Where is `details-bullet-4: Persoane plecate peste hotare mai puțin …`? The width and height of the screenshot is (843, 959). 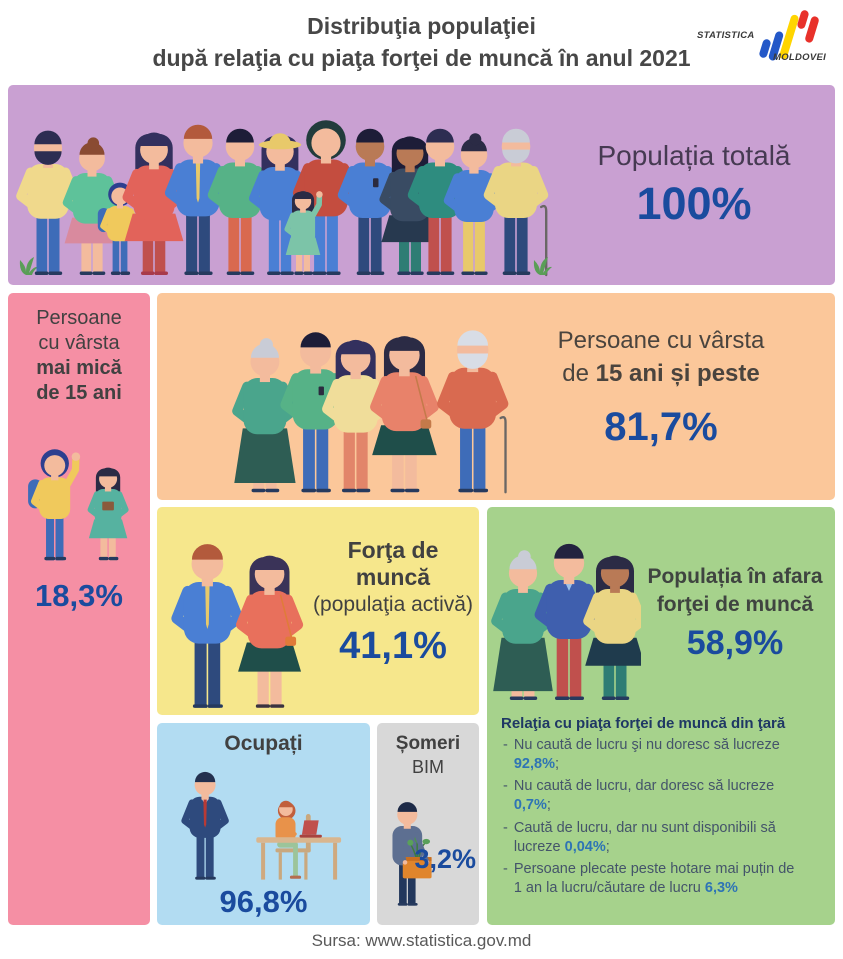
details-bullet-4: Persoane plecate peste hotare mai puțin … is located at coordinates (664, 879).